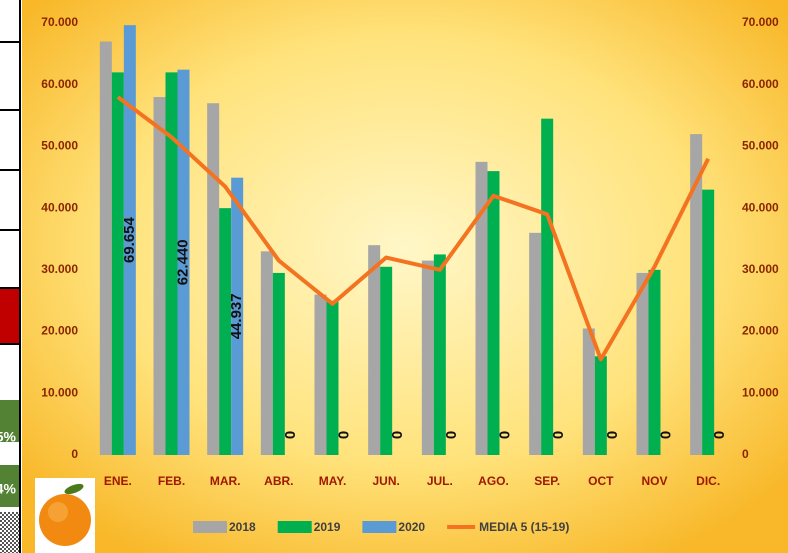 The width and height of the screenshot is (788, 553). What do you see at coordinates (760, 146) in the screenshot?
I see `y2-tick-label: 50.000` at bounding box center [760, 146].